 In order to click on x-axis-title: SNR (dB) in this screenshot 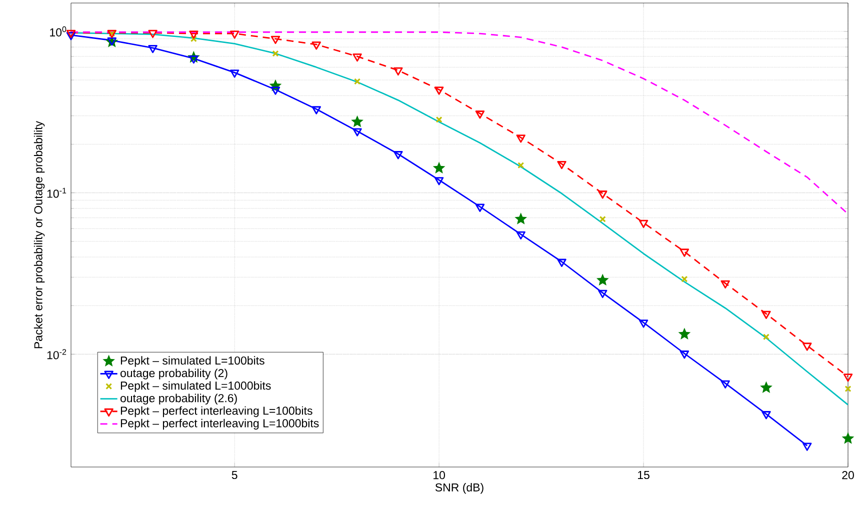, I will do `click(459, 488)`.